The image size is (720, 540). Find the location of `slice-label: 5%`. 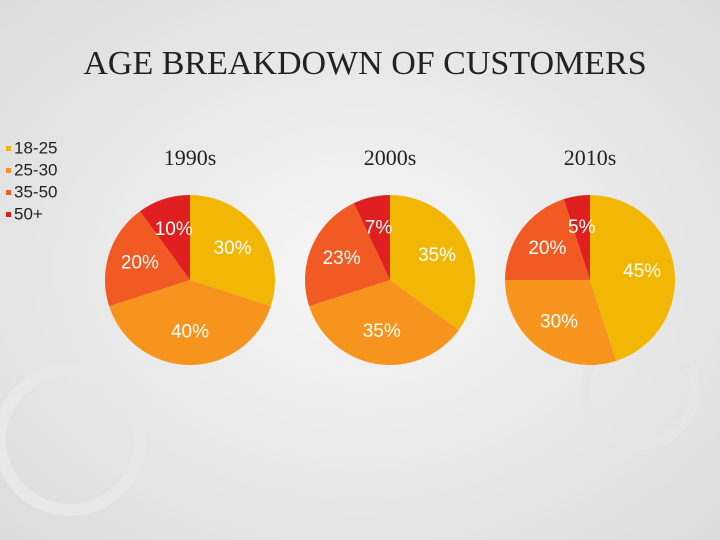

slice-label: 5% is located at coordinates (582, 227).